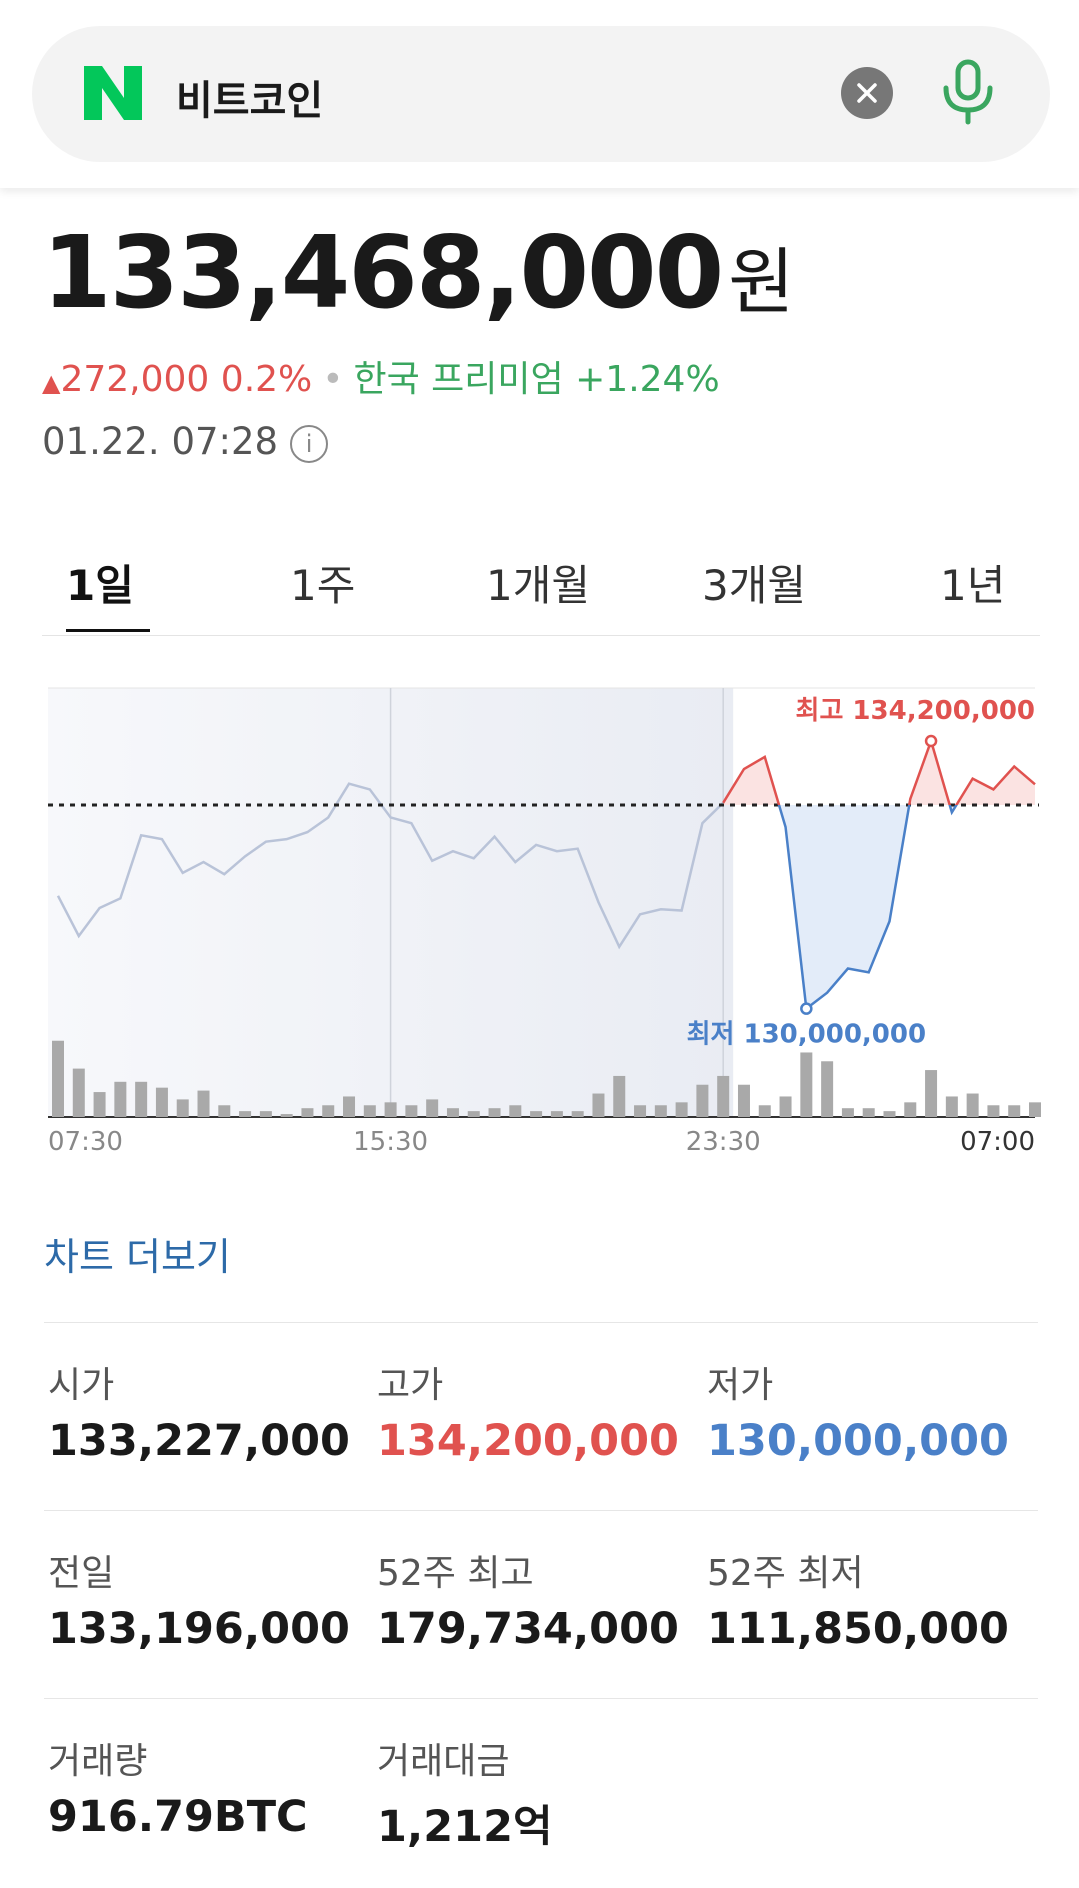  Describe the element at coordinates (458, 379) in the screenshot. I see `premium-label: 한국 프리미엄` at that location.